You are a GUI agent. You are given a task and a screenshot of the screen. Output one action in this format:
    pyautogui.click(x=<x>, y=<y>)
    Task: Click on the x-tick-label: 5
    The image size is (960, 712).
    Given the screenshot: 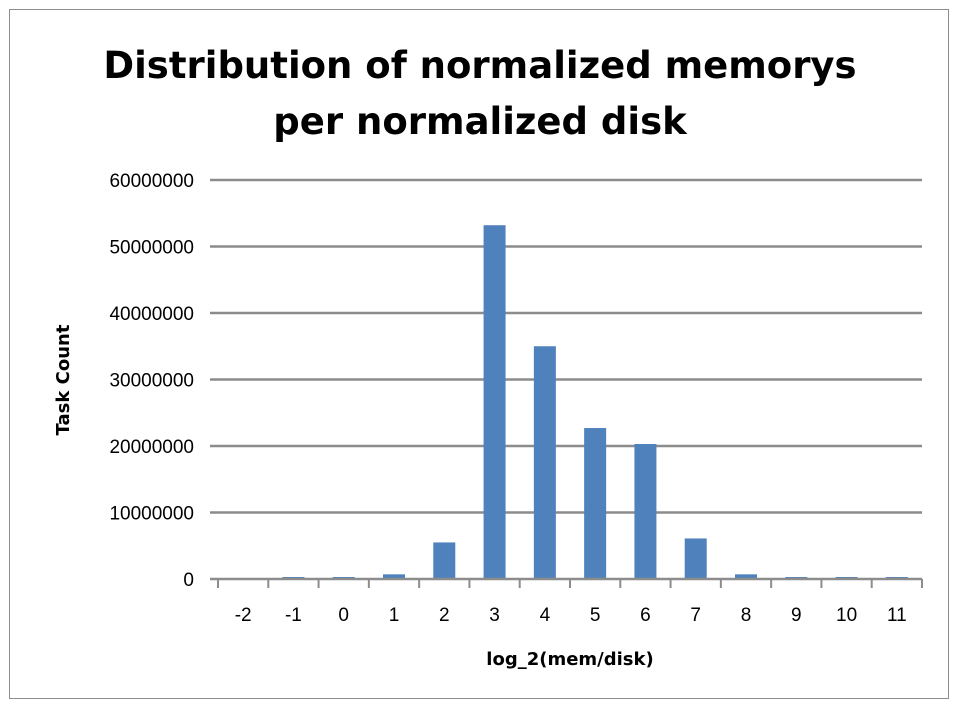 What is the action you would take?
    pyautogui.click(x=595, y=615)
    